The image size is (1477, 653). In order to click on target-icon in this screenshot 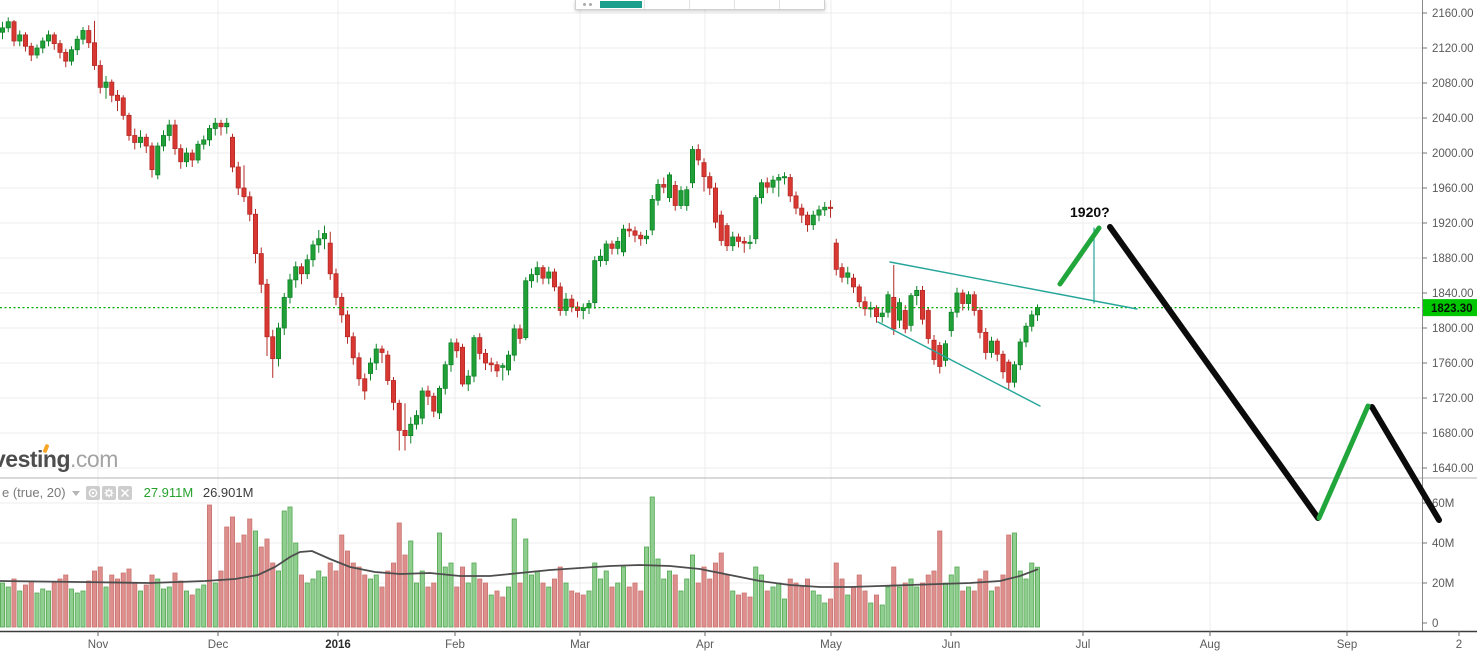, I will do `click(92, 492)`.